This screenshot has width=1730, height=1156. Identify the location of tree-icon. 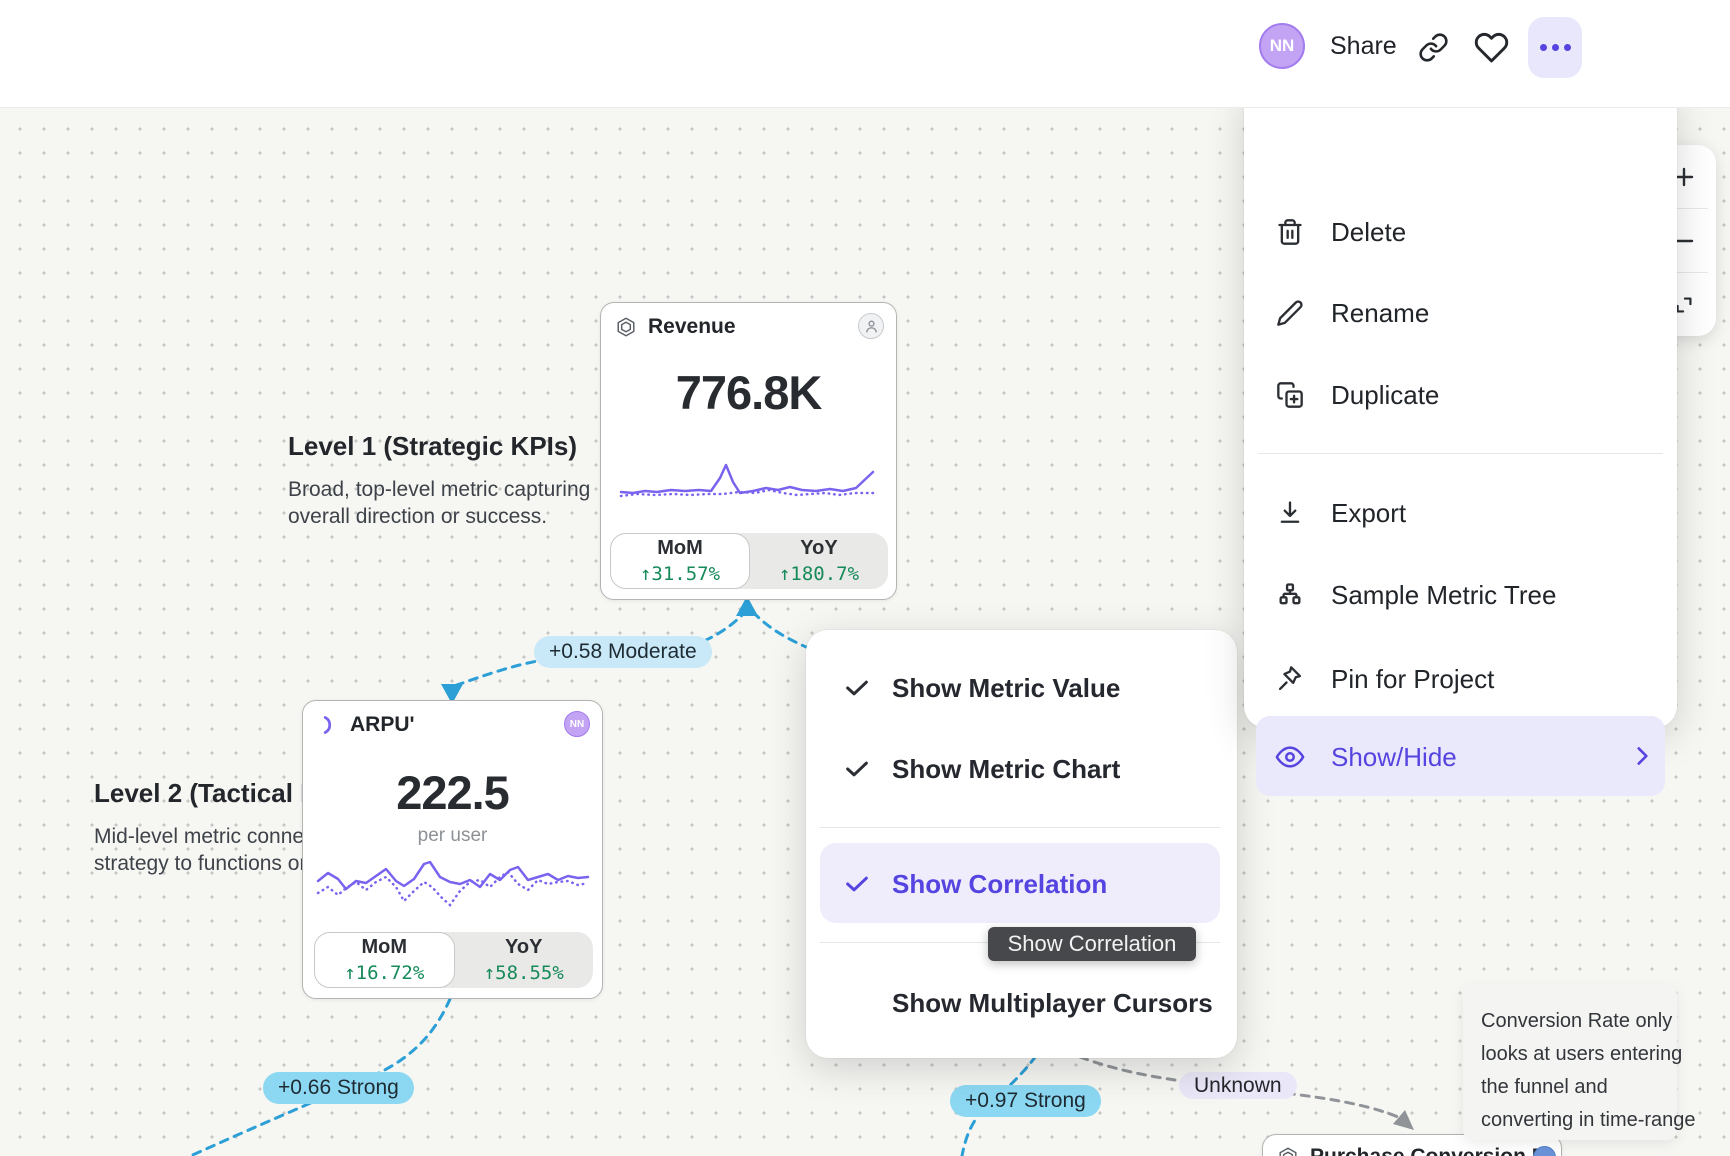
(1290, 595).